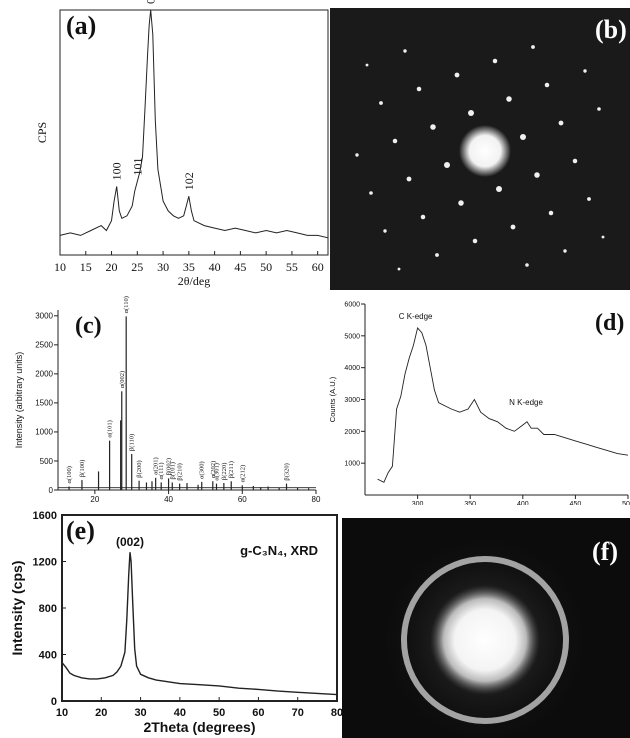  I want to click on edge-label: N K-edge, so click(526, 402).